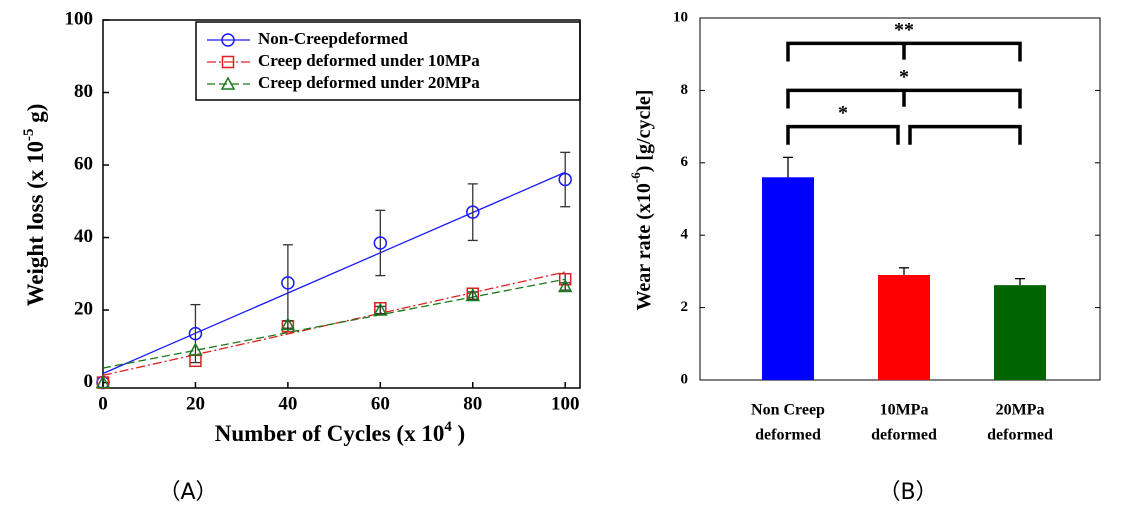 The image size is (1121, 513). I want to click on x-tick-label: 20, so click(195, 403).